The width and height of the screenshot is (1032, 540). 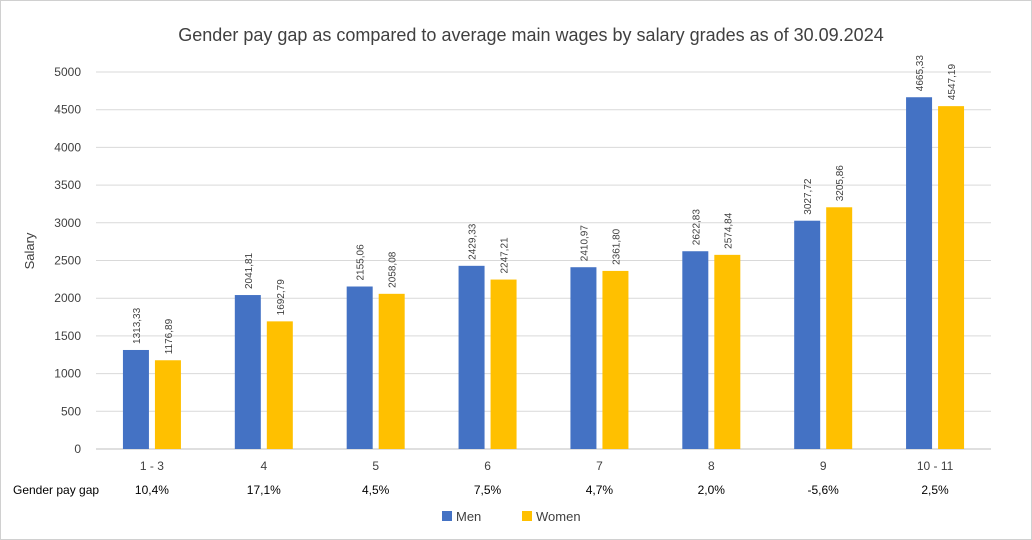 What do you see at coordinates (77, 449) in the screenshot?
I see `y-tick-label: 0` at bounding box center [77, 449].